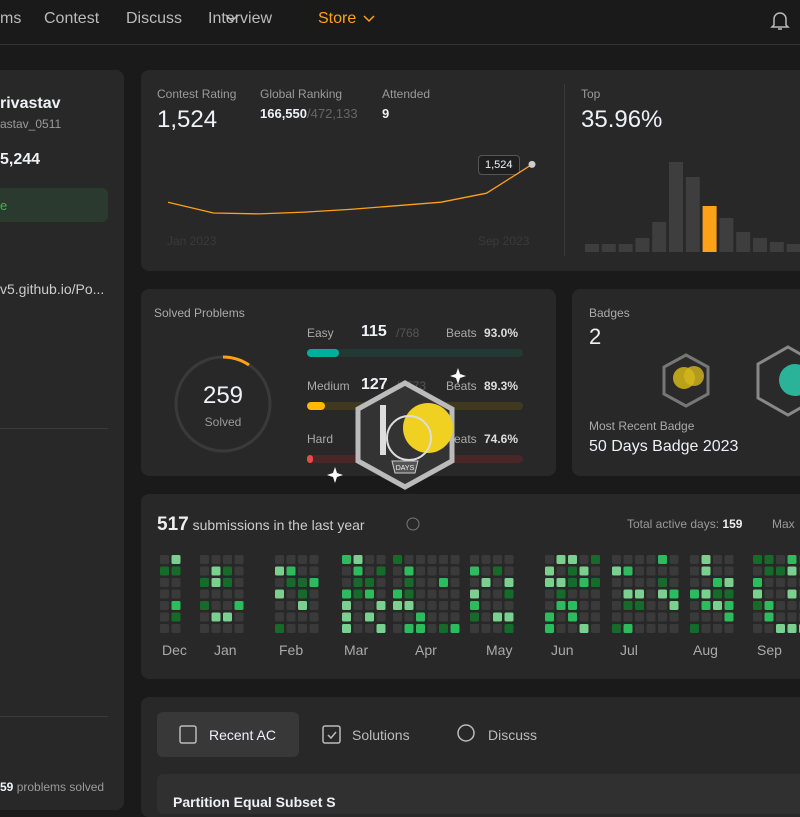 The height and width of the screenshot is (817, 800). What do you see at coordinates (197, 94) in the screenshot?
I see `label: Contest Rating` at bounding box center [197, 94].